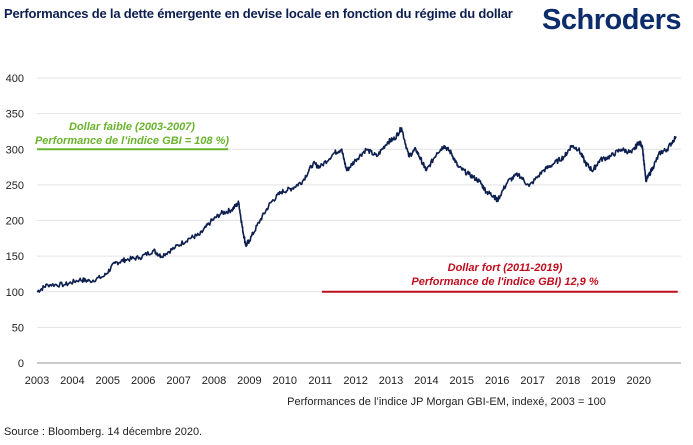 Image resolution: width=693 pixels, height=445 pixels. I want to click on x-tick-label: 2003, so click(37, 381).